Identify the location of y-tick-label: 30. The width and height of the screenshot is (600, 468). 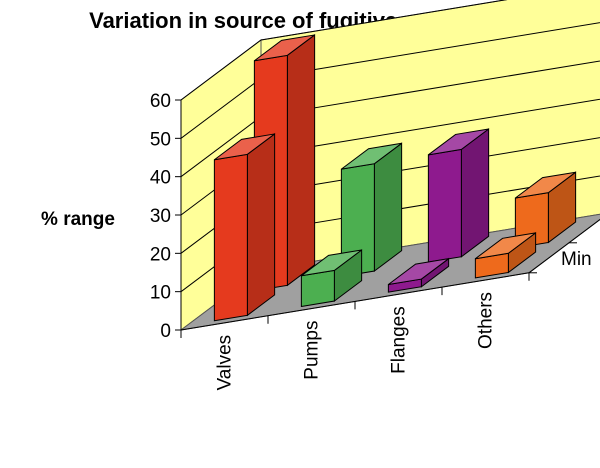
(160, 216).